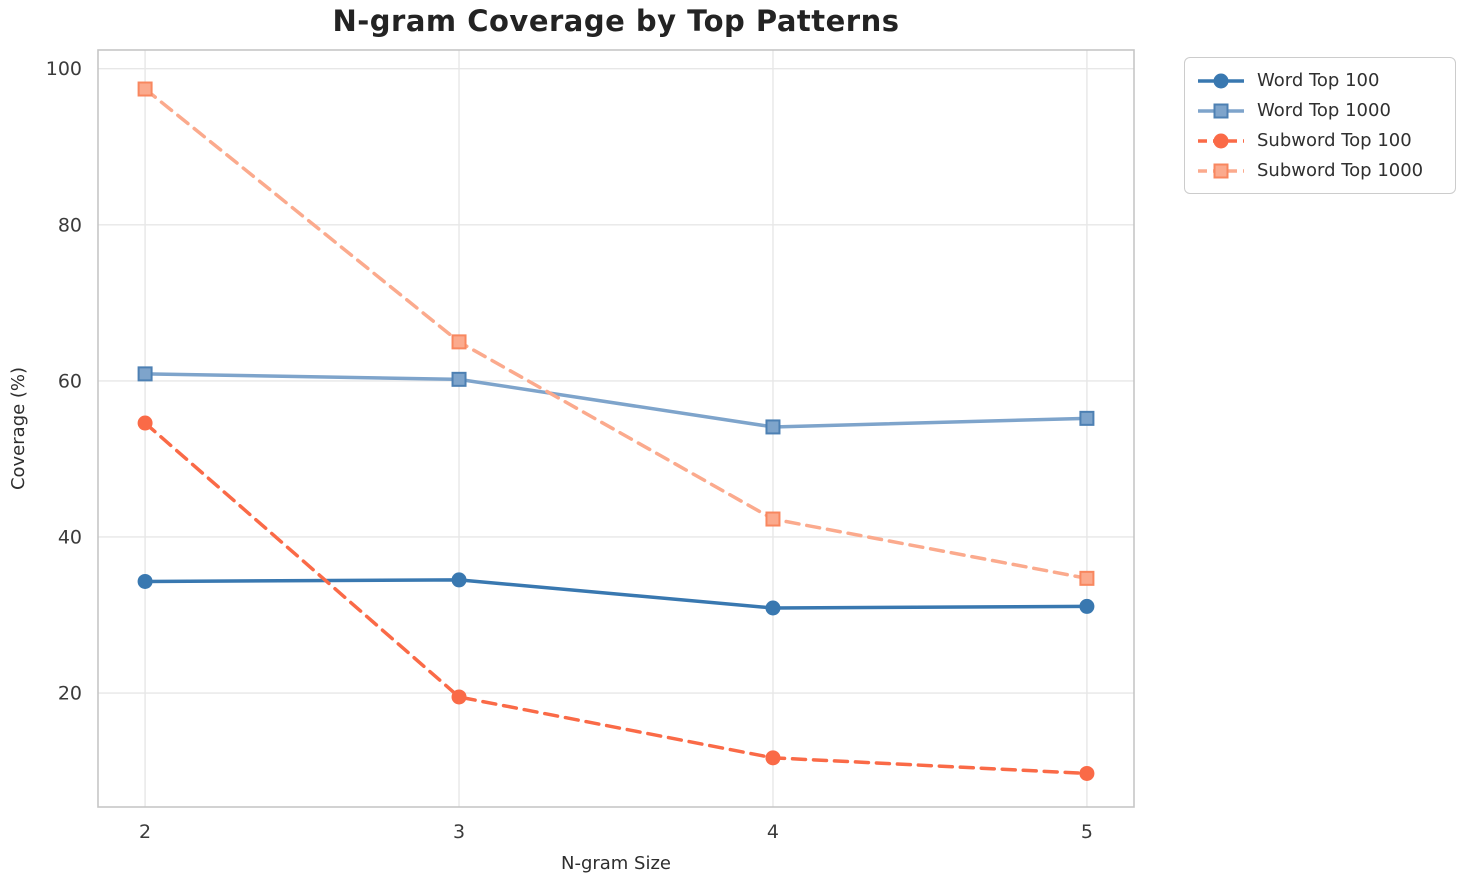 This screenshot has height=885, width=1478. What do you see at coordinates (70, 225) in the screenshot?
I see `y-tick-label: 80` at bounding box center [70, 225].